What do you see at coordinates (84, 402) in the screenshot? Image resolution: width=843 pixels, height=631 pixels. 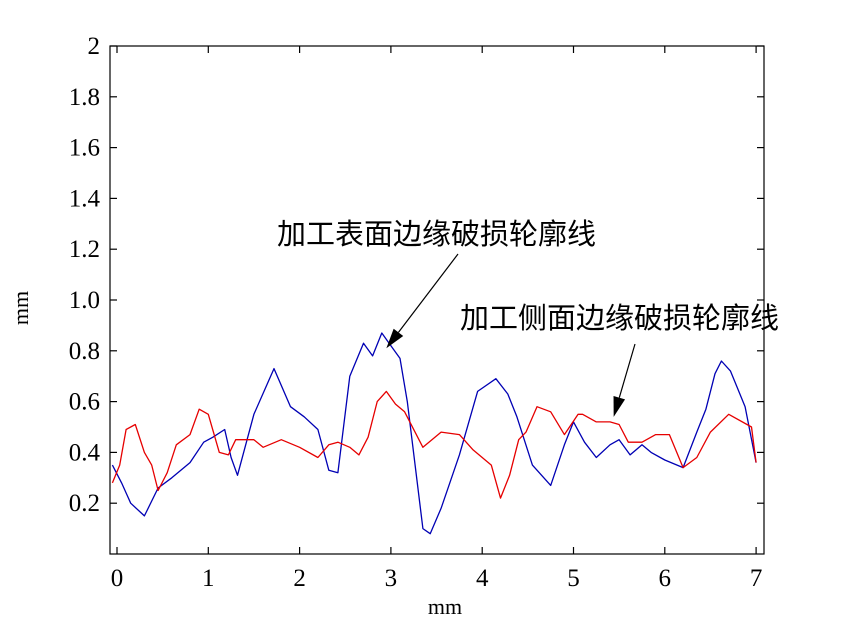 I see `y-tick-label: 0.6` at bounding box center [84, 402].